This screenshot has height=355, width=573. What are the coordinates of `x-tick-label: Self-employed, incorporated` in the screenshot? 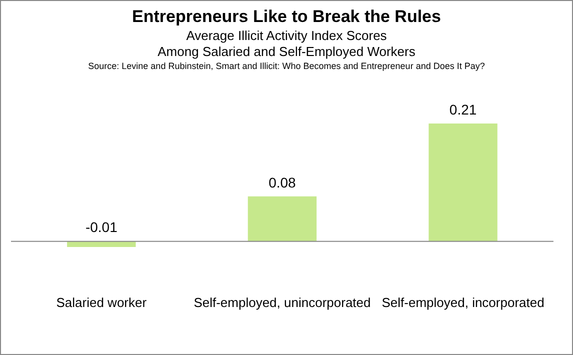 It's located at (463, 302).